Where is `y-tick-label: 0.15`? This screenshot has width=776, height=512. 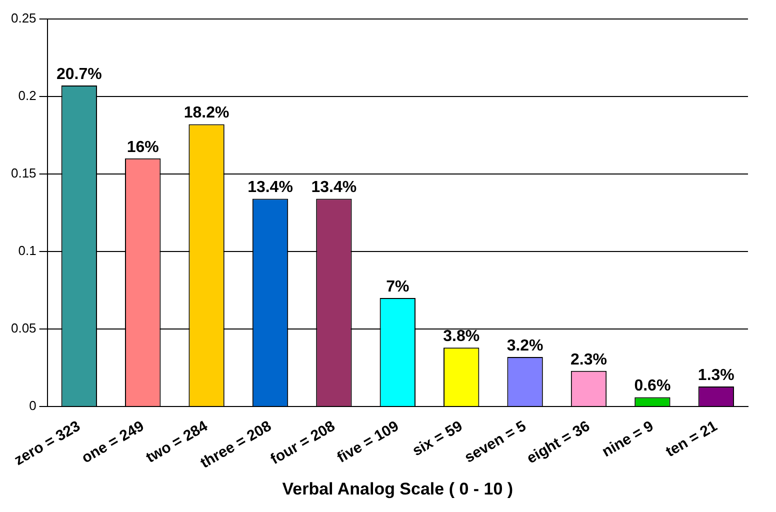 y-tick-label: 0.15 is located at coordinates (23, 173).